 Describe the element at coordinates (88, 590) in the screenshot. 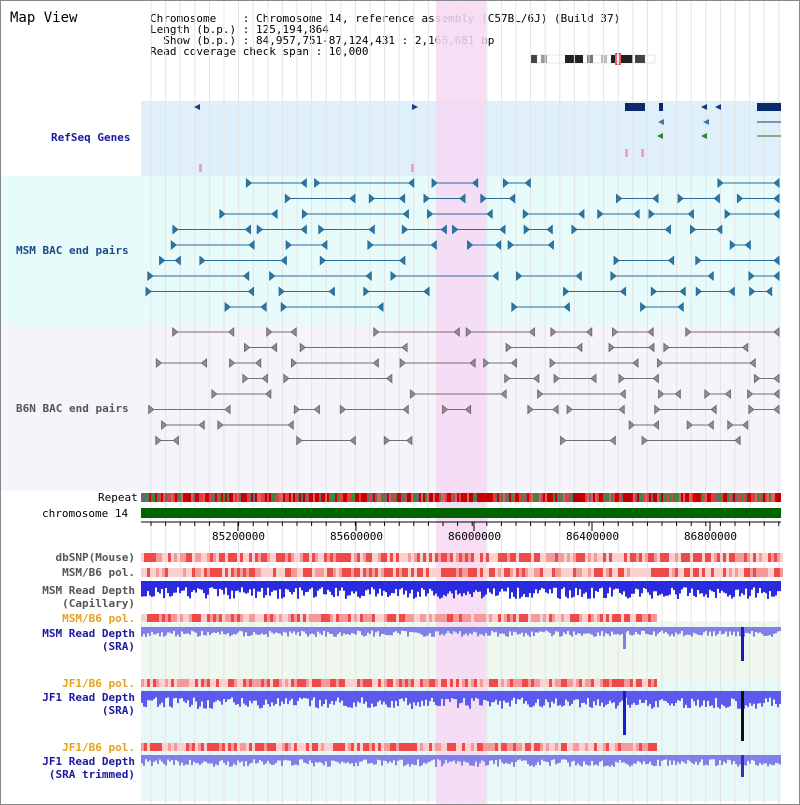

I see `track-label-msm-depth-capillary: MSM Read Depth` at that location.